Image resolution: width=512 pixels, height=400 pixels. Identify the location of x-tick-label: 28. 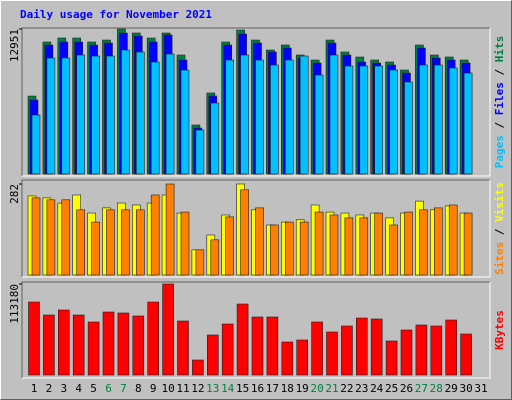
(436, 388).